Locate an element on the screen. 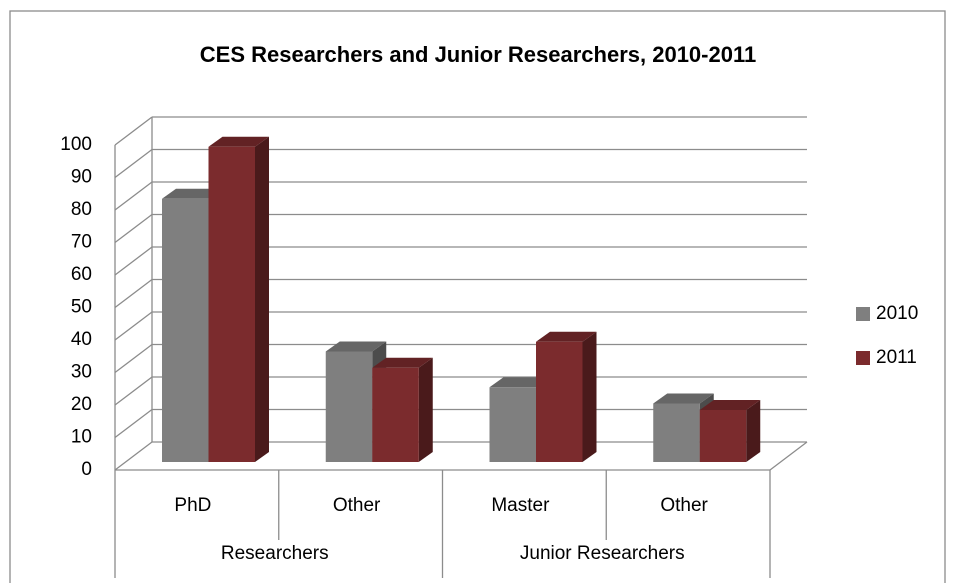 The image size is (956, 583). group-label: Junior Researchers is located at coordinates (602, 553).